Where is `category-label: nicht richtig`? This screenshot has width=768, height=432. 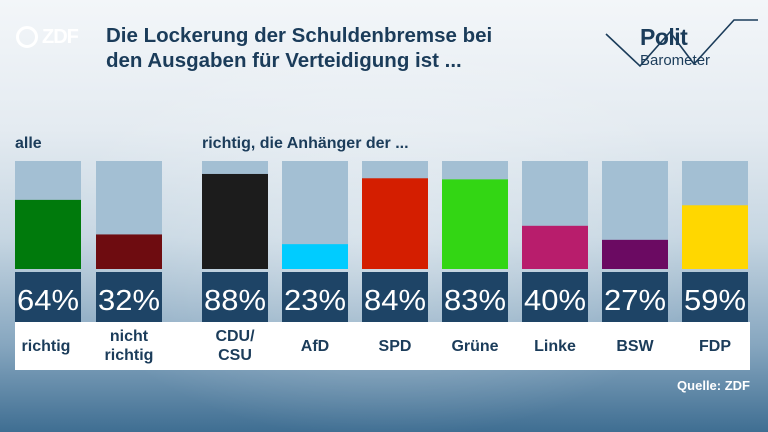 category-label: nicht richtig is located at coordinates (129, 346).